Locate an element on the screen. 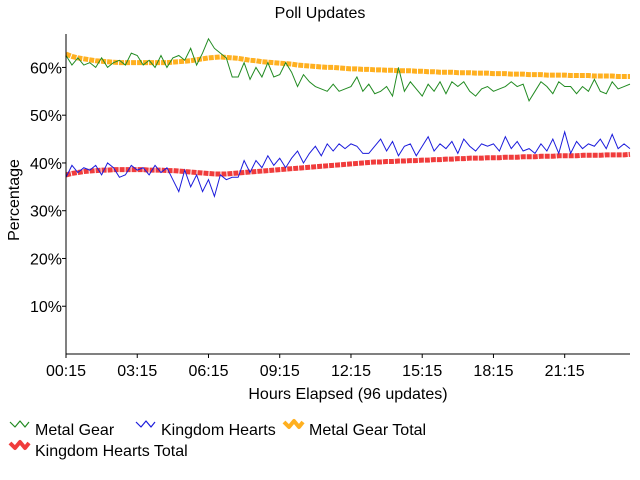 This screenshot has width=640, height=480. chart-title: Poll Updates is located at coordinates (320, 13).